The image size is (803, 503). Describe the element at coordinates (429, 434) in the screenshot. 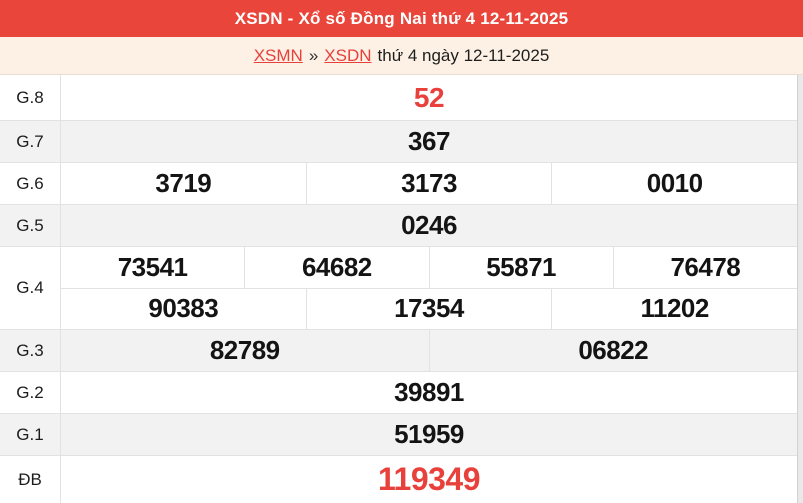

I see `prize-number: 51959` at that location.